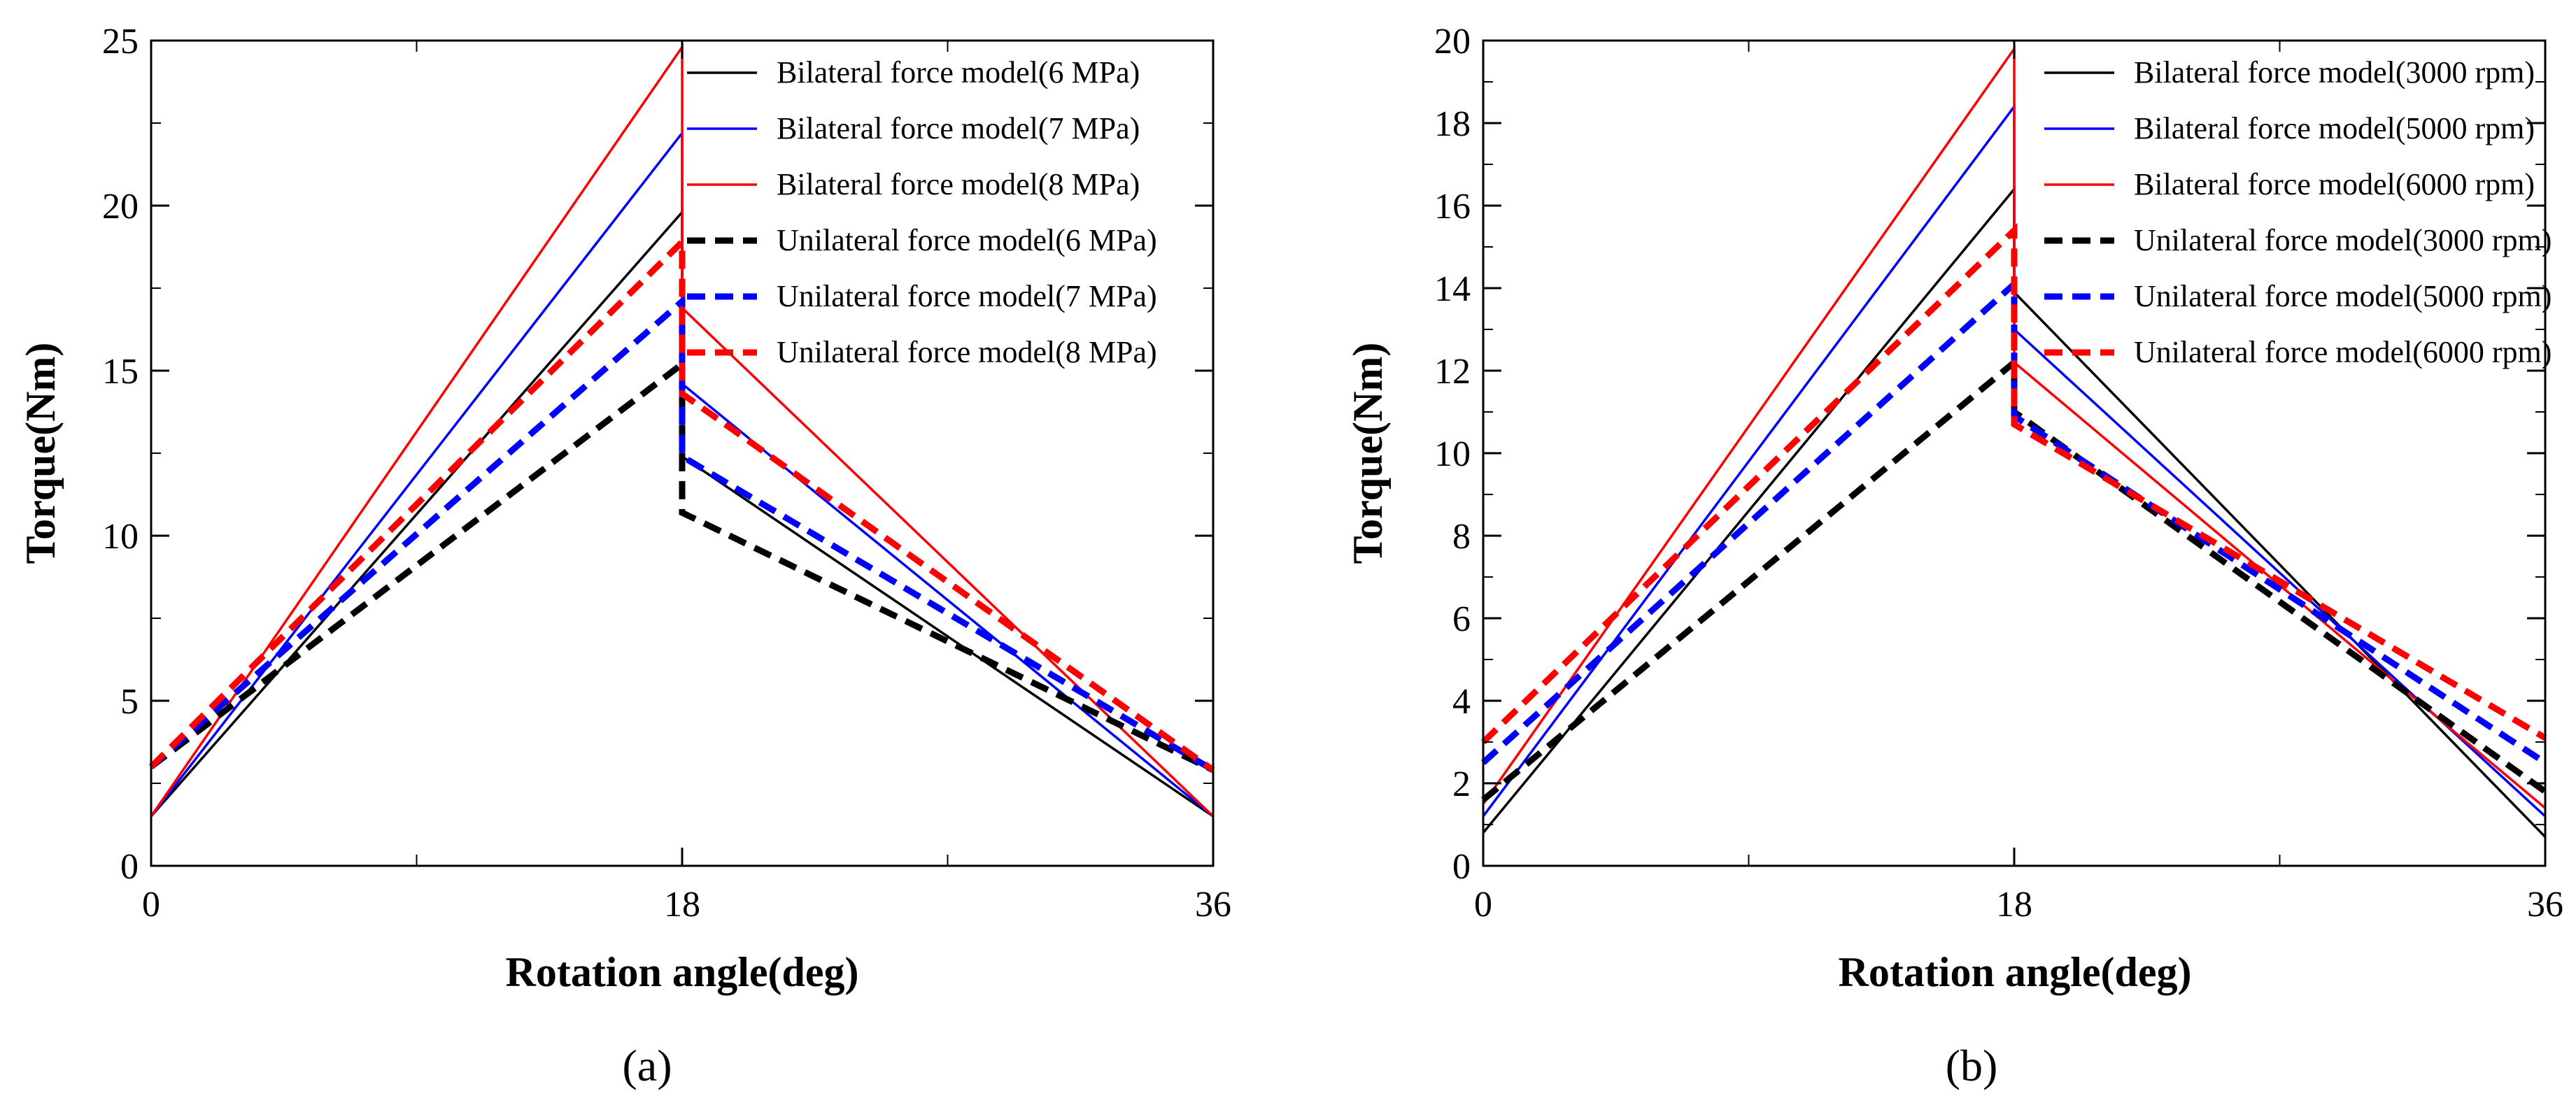 The width and height of the screenshot is (2576, 1105). Describe the element at coordinates (682, 972) in the screenshot. I see `x-axis-title-a: Rotation angle(deg)` at that location.